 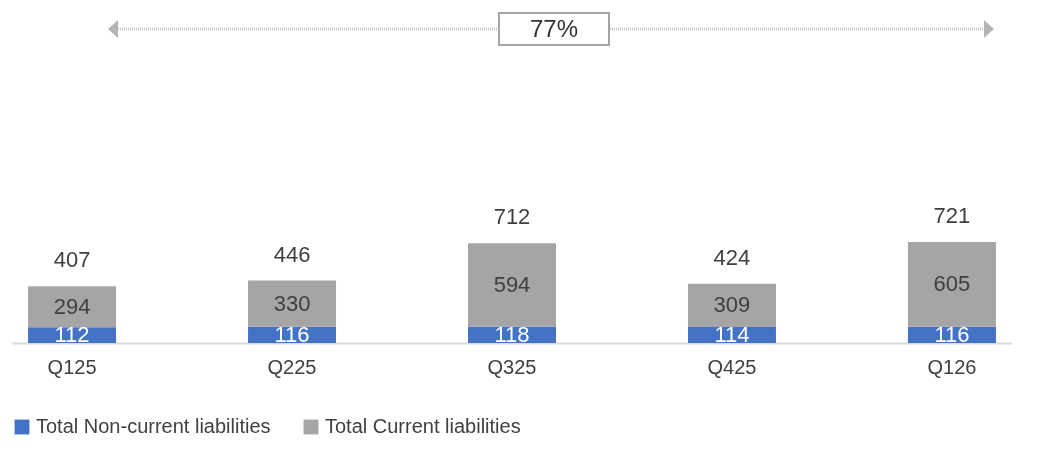 I want to click on data-label: 605, so click(x=952, y=284).